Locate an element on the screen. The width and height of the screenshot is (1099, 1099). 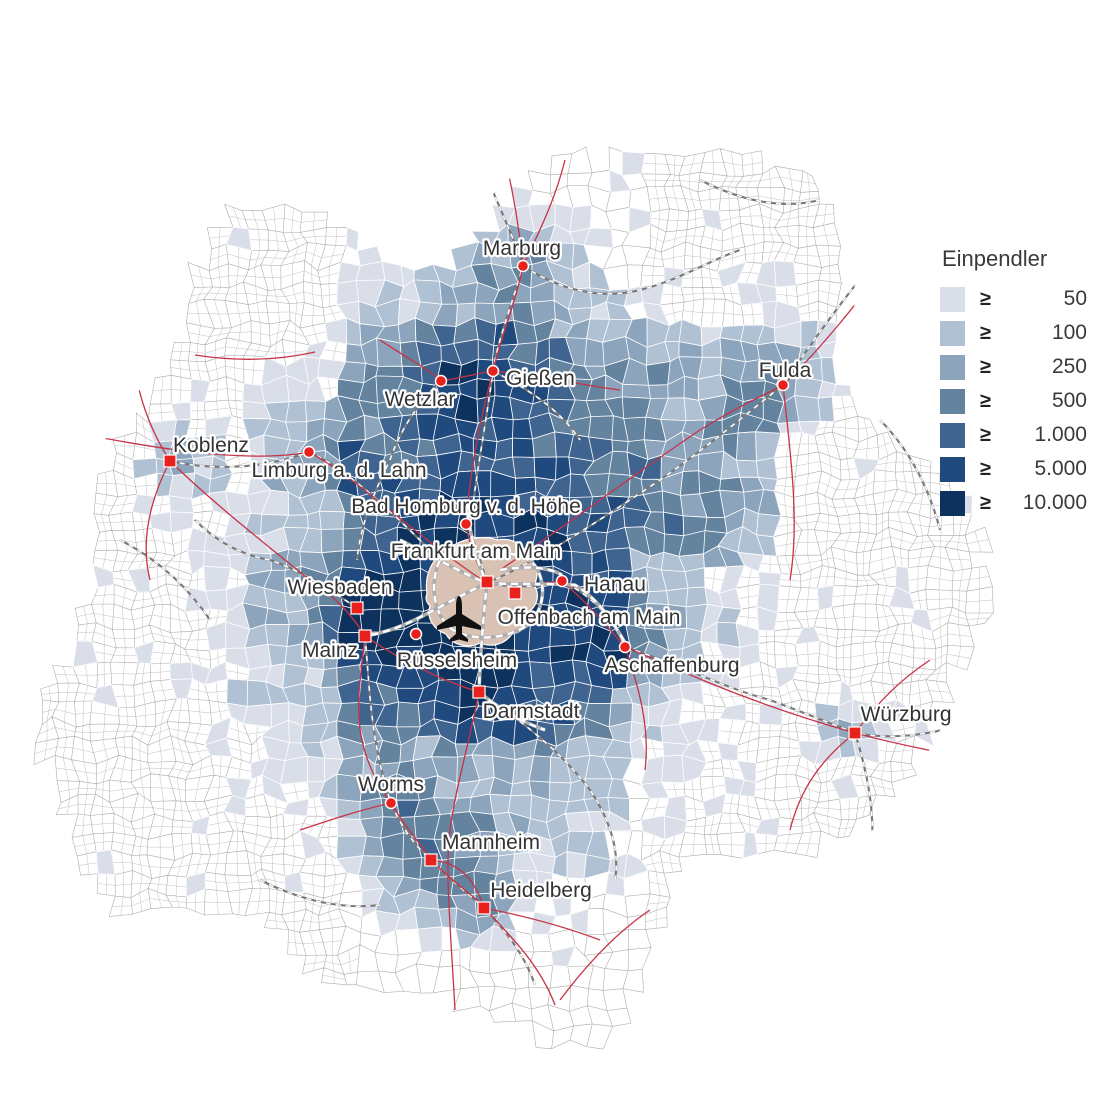
legend-value: 500 is located at coordinates (1069, 400).